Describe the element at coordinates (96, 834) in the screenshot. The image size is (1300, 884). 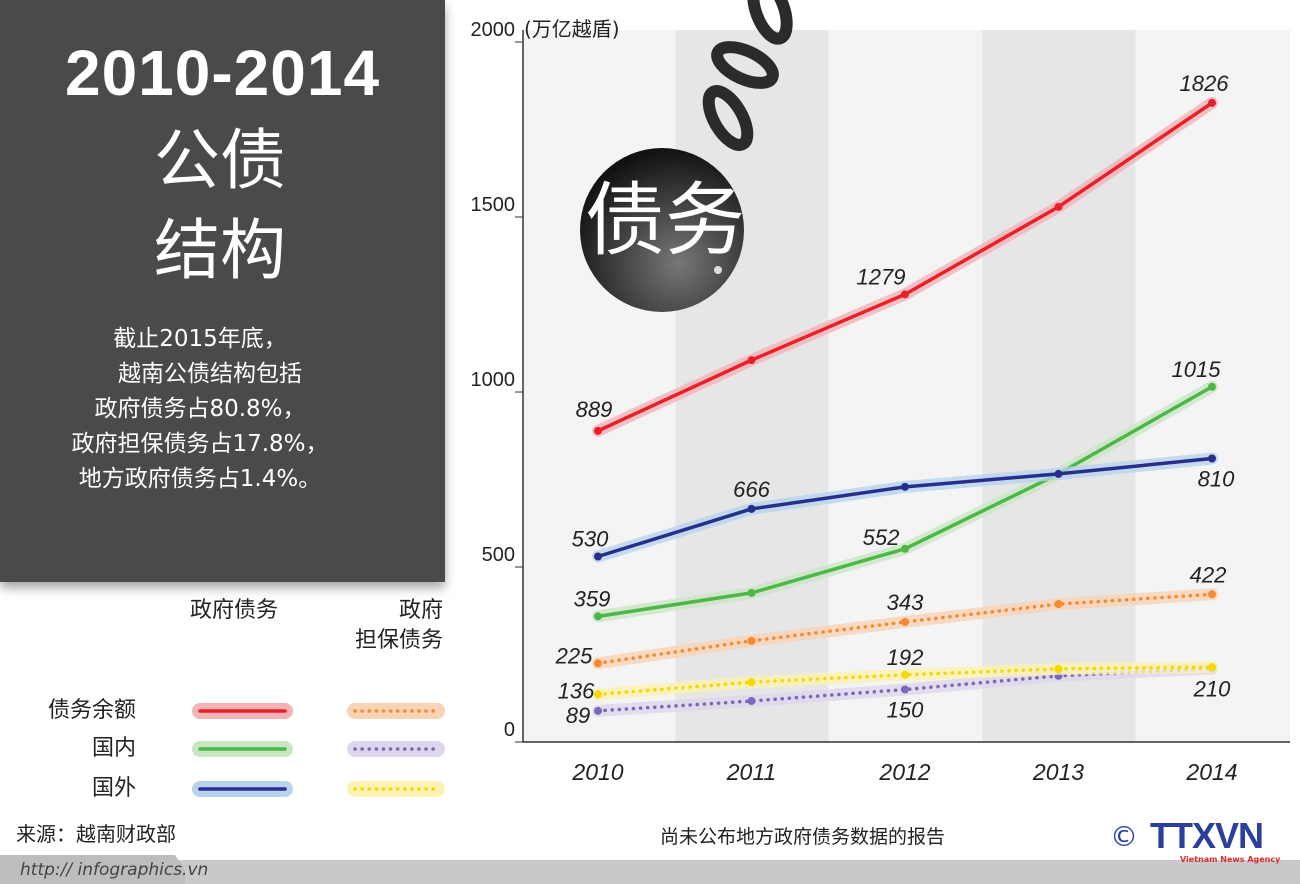
I see `source-text: 来源：越南财政部` at that location.